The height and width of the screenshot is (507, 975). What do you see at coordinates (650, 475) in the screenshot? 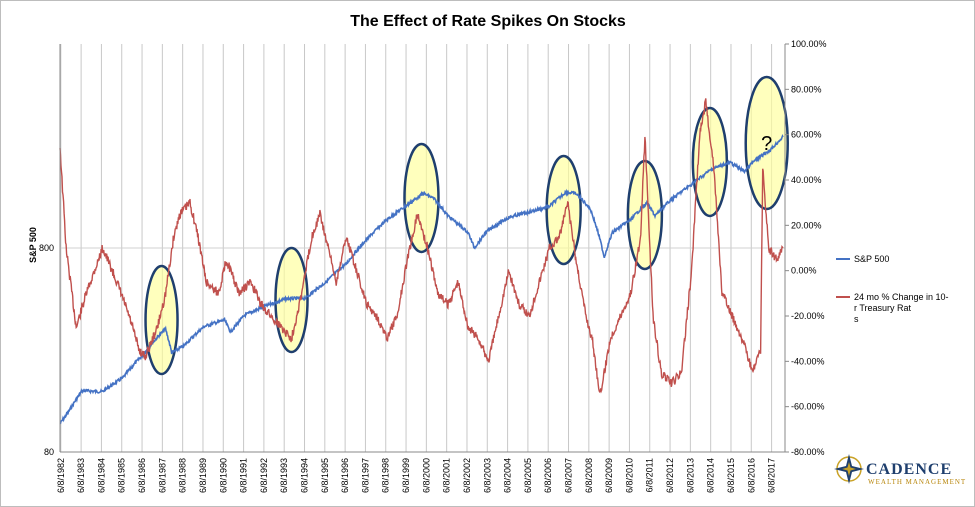
I see `x-tick-label: 6/8/2011` at bounding box center [650, 475].